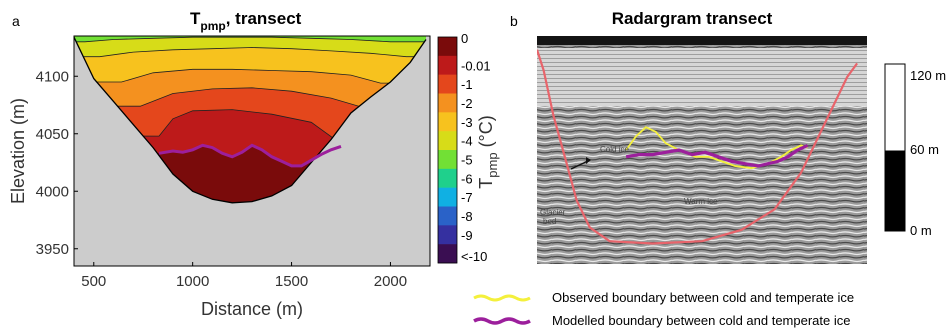  What do you see at coordinates (467, 216) in the screenshot?
I see `colorbar-tick-label: -8` at bounding box center [467, 216].